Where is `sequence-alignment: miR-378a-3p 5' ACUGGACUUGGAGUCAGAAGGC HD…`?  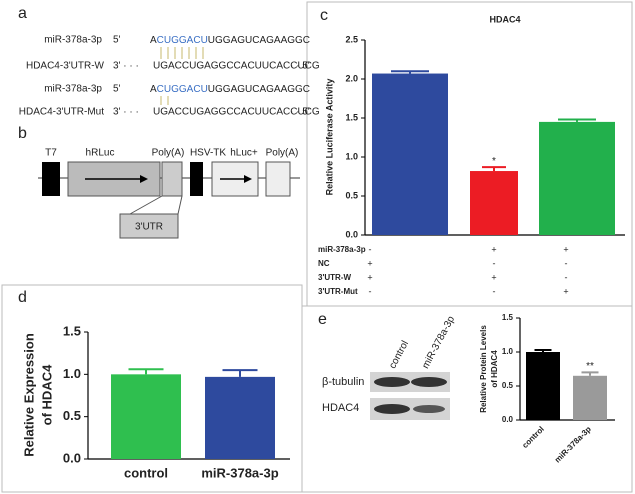
sequence-alignment: miR-378a-3p 5' ACUGGACUUGGAGUCAGAAGGC HD… is located at coordinates (169, 76).